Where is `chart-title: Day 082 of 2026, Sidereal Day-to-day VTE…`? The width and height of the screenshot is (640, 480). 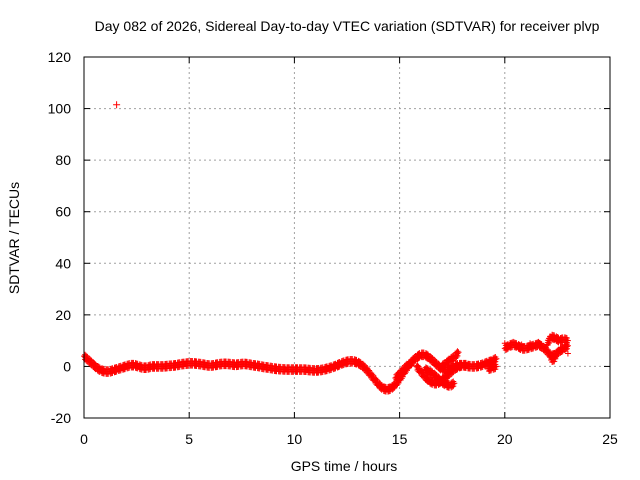
chart-title: Day 082 of 2026, Sidereal Day-to-day VTE… is located at coordinates (347, 26).